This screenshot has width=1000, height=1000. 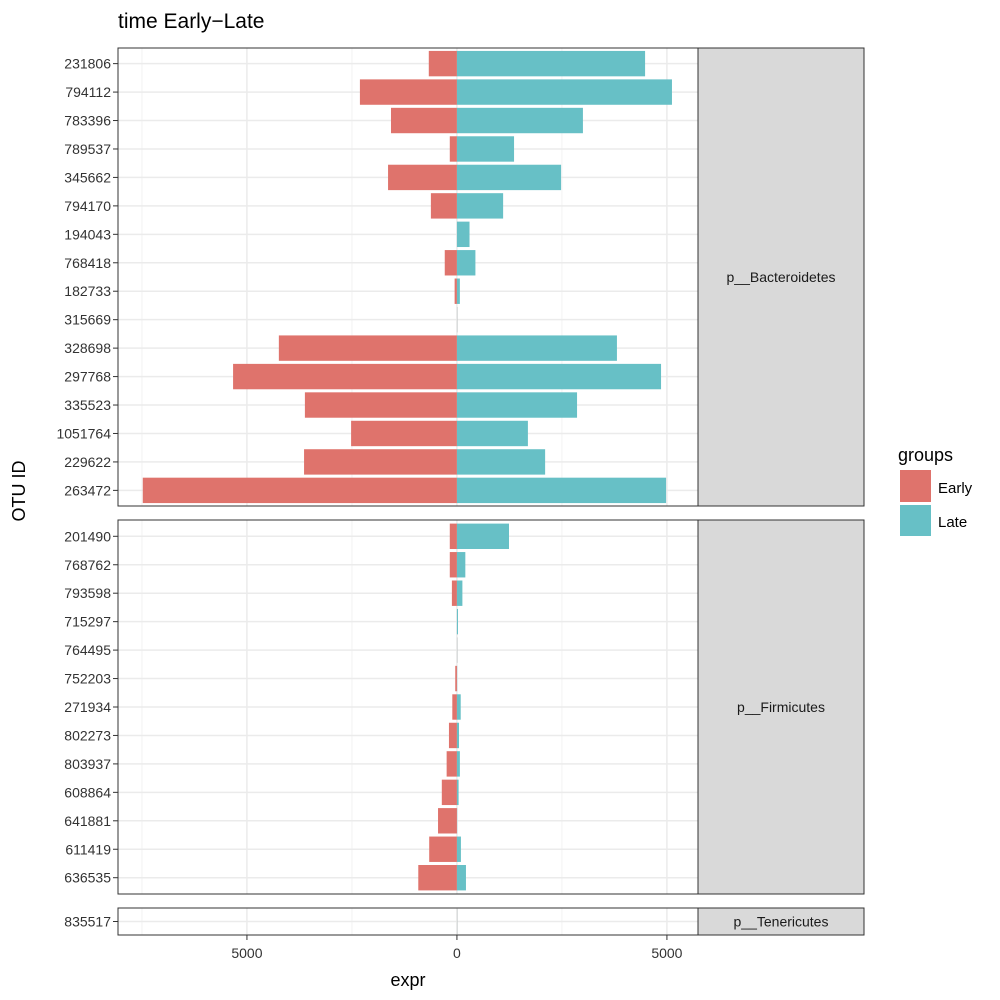 What do you see at coordinates (87, 735) in the screenshot?
I see `y-tick-label: 802273` at bounding box center [87, 735].